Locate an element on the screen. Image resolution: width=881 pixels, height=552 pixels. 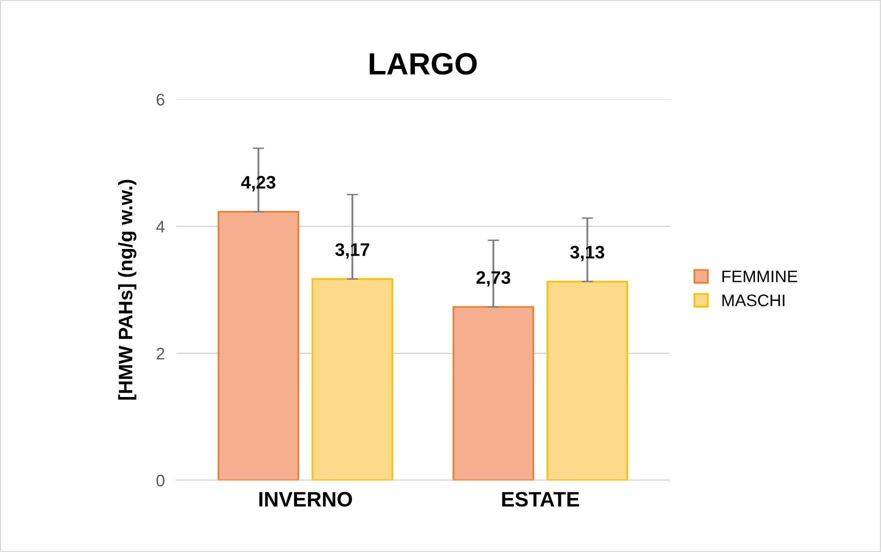
y-axis-title: [HMW PAHs] (ng/g w.w.) is located at coordinates (127, 290).